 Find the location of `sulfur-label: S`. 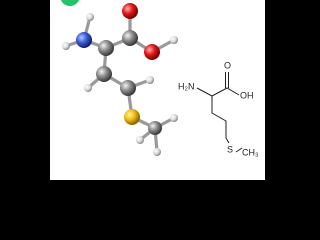

sulfur-label: S is located at coordinates (230, 149).